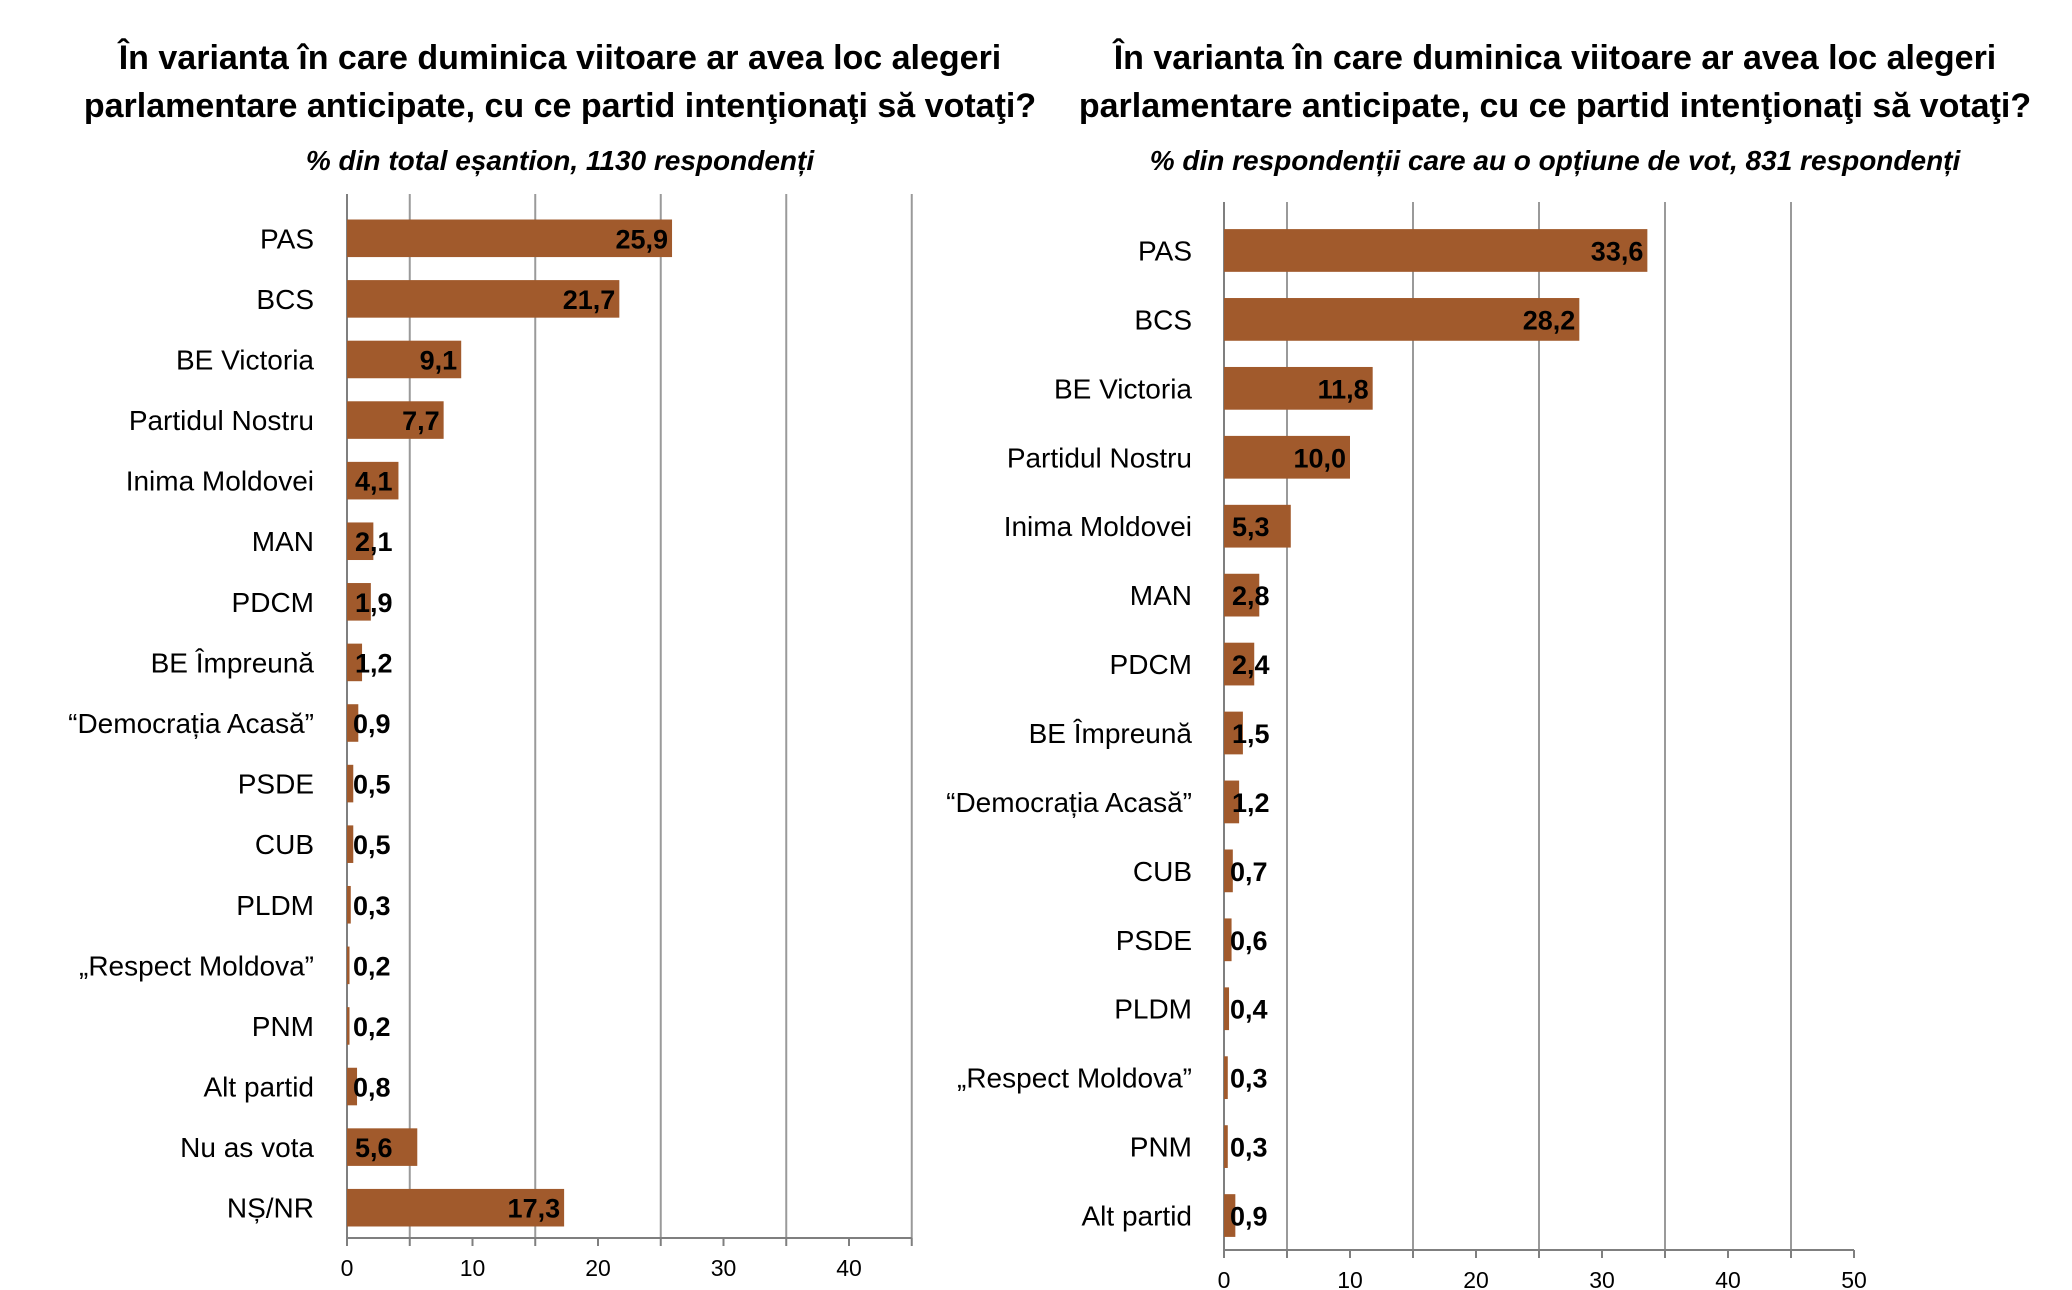 Image resolution: width=2072 pixels, height=1290 pixels. I want to click on value-label: 0,6, so click(1249, 941).